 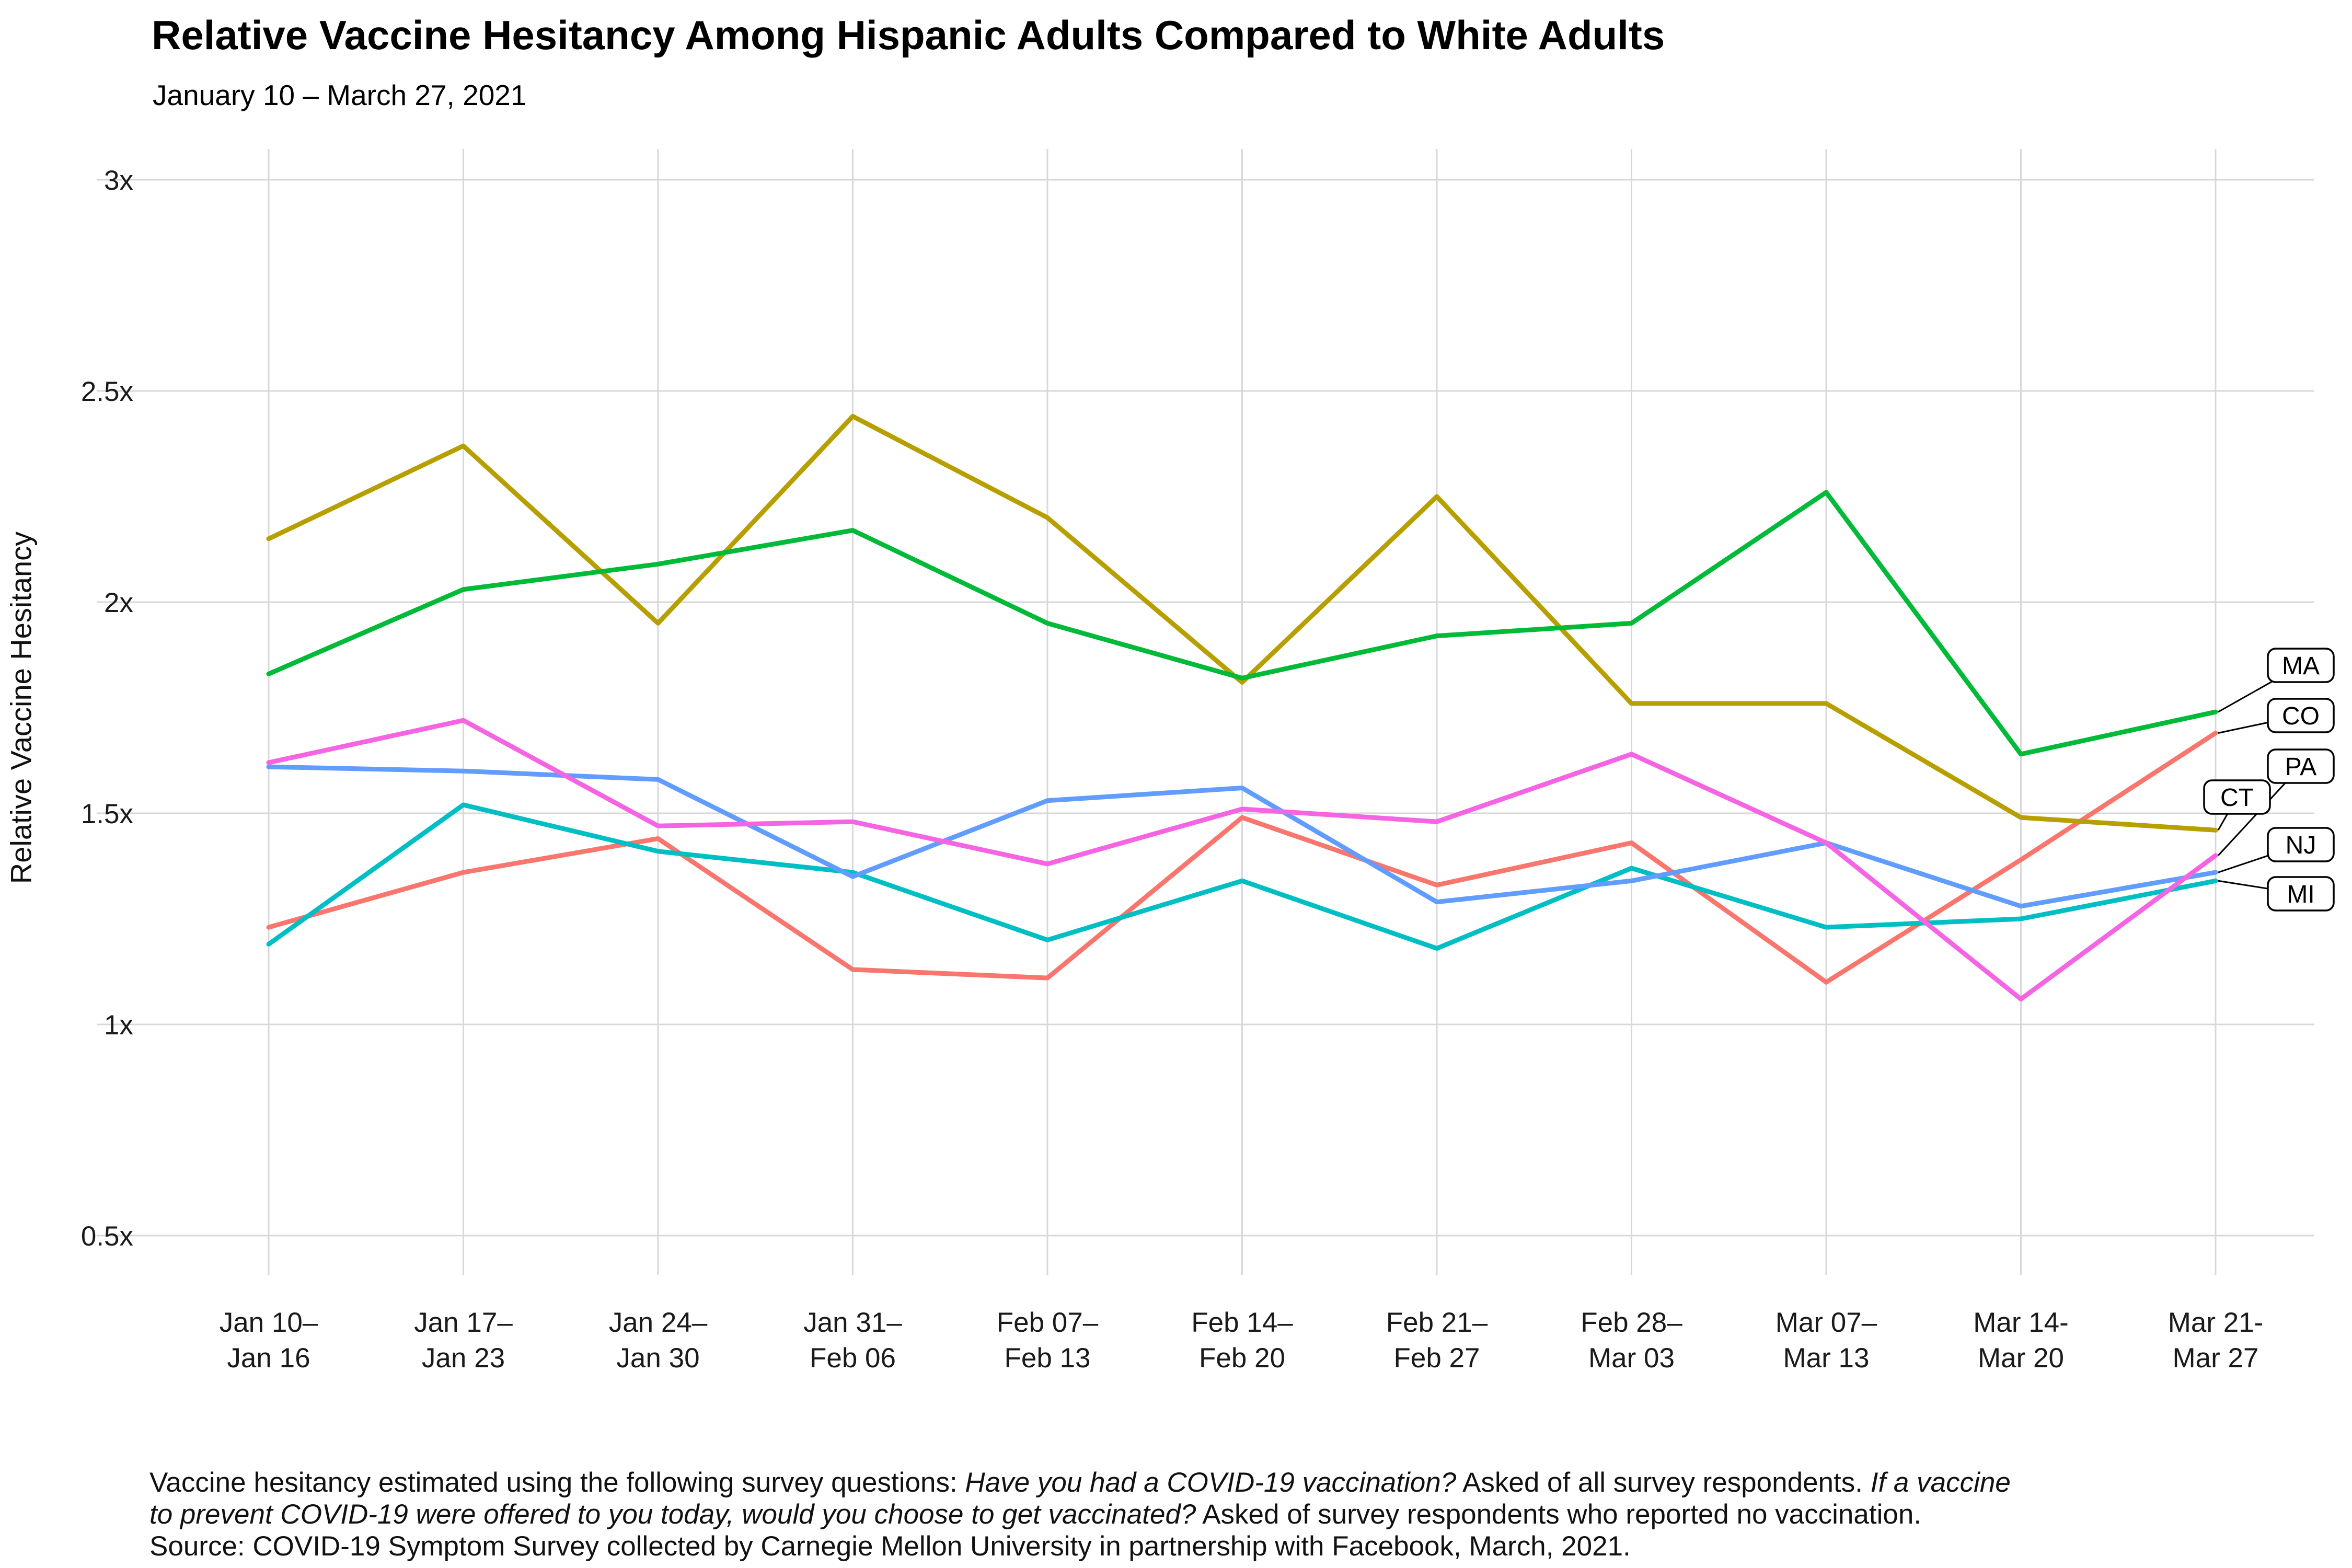 I want to click on series-label-box-NJ, so click(x=2301, y=844).